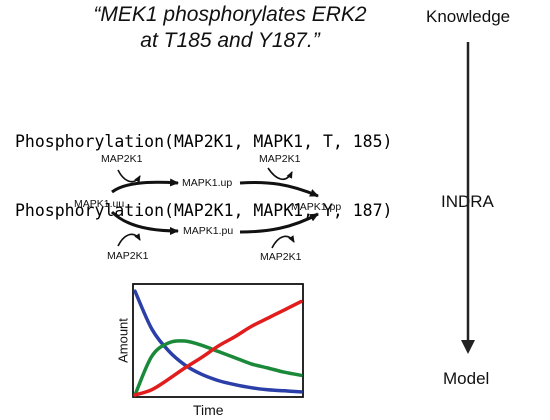  What do you see at coordinates (123, 340) in the screenshot?
I see `plot-y-label: Amount` at bounding box center [123, 340].